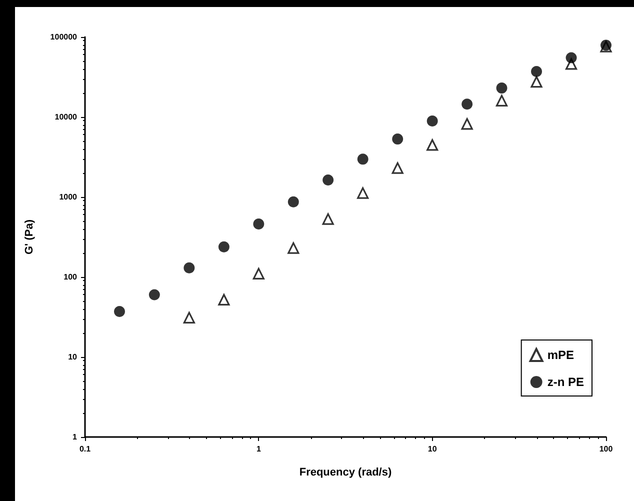 This screenshot has width=634, height=501. I want to click on x-tick-label: 10, so click(433, 449).